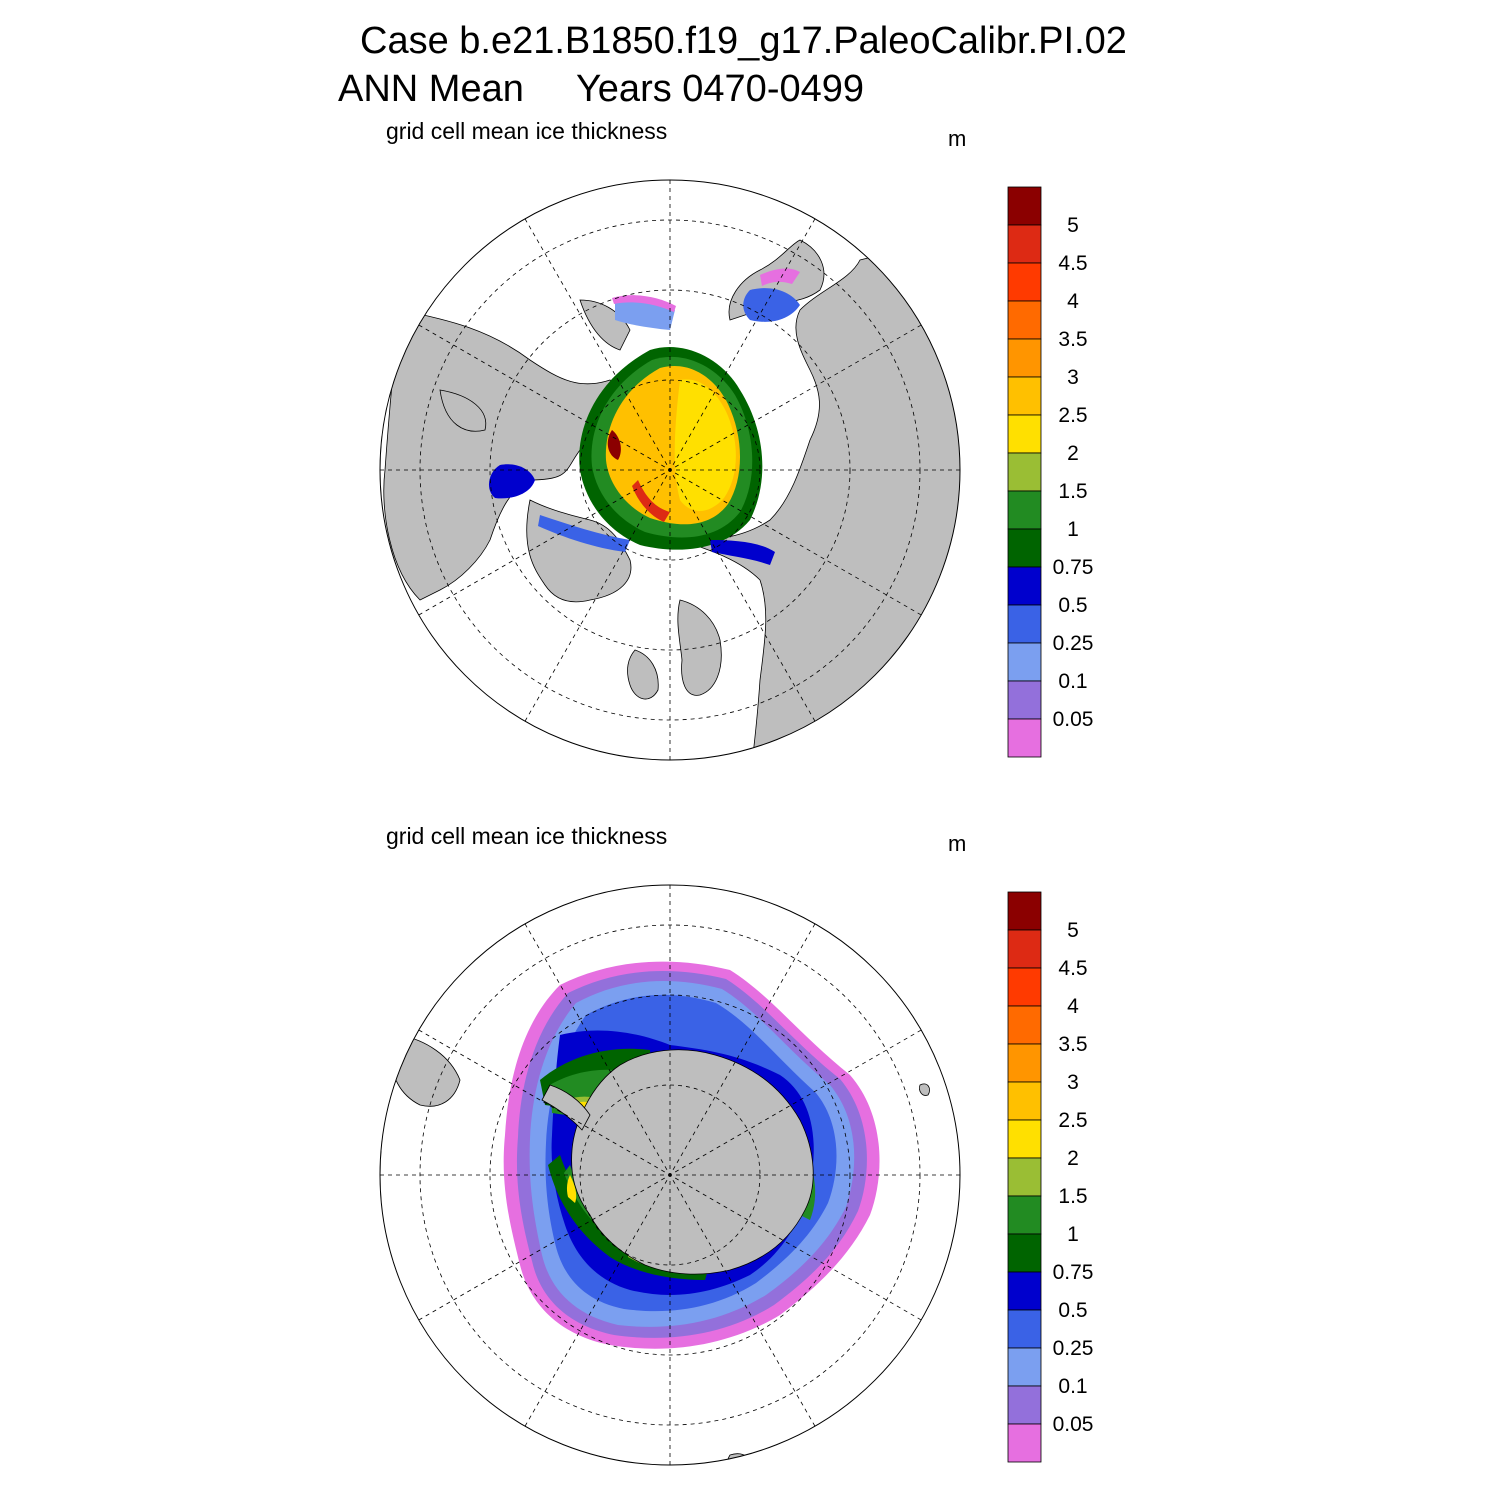  I want to click on nh-colorbar-tick-label: 5, so click(1073, 225).